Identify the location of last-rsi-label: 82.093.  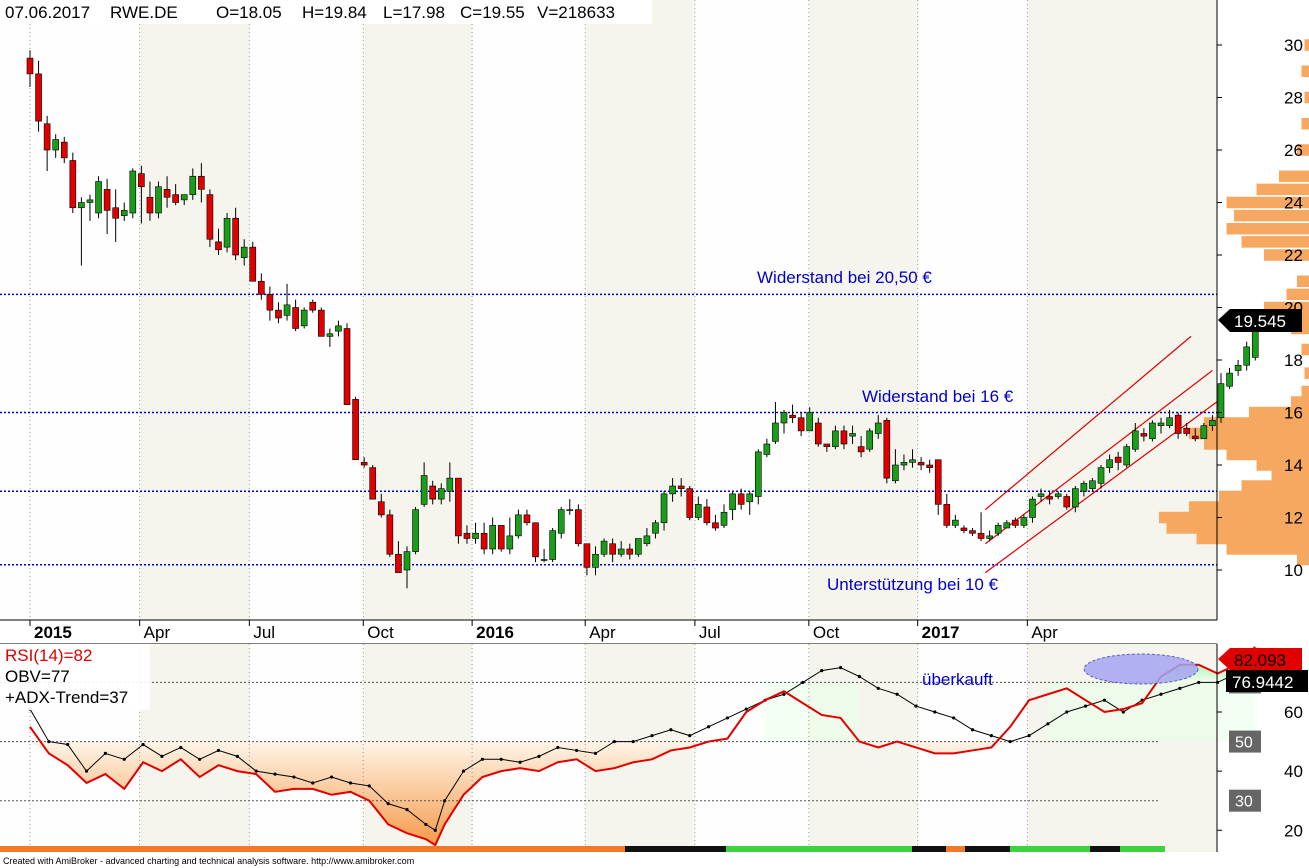
(1260, 659).